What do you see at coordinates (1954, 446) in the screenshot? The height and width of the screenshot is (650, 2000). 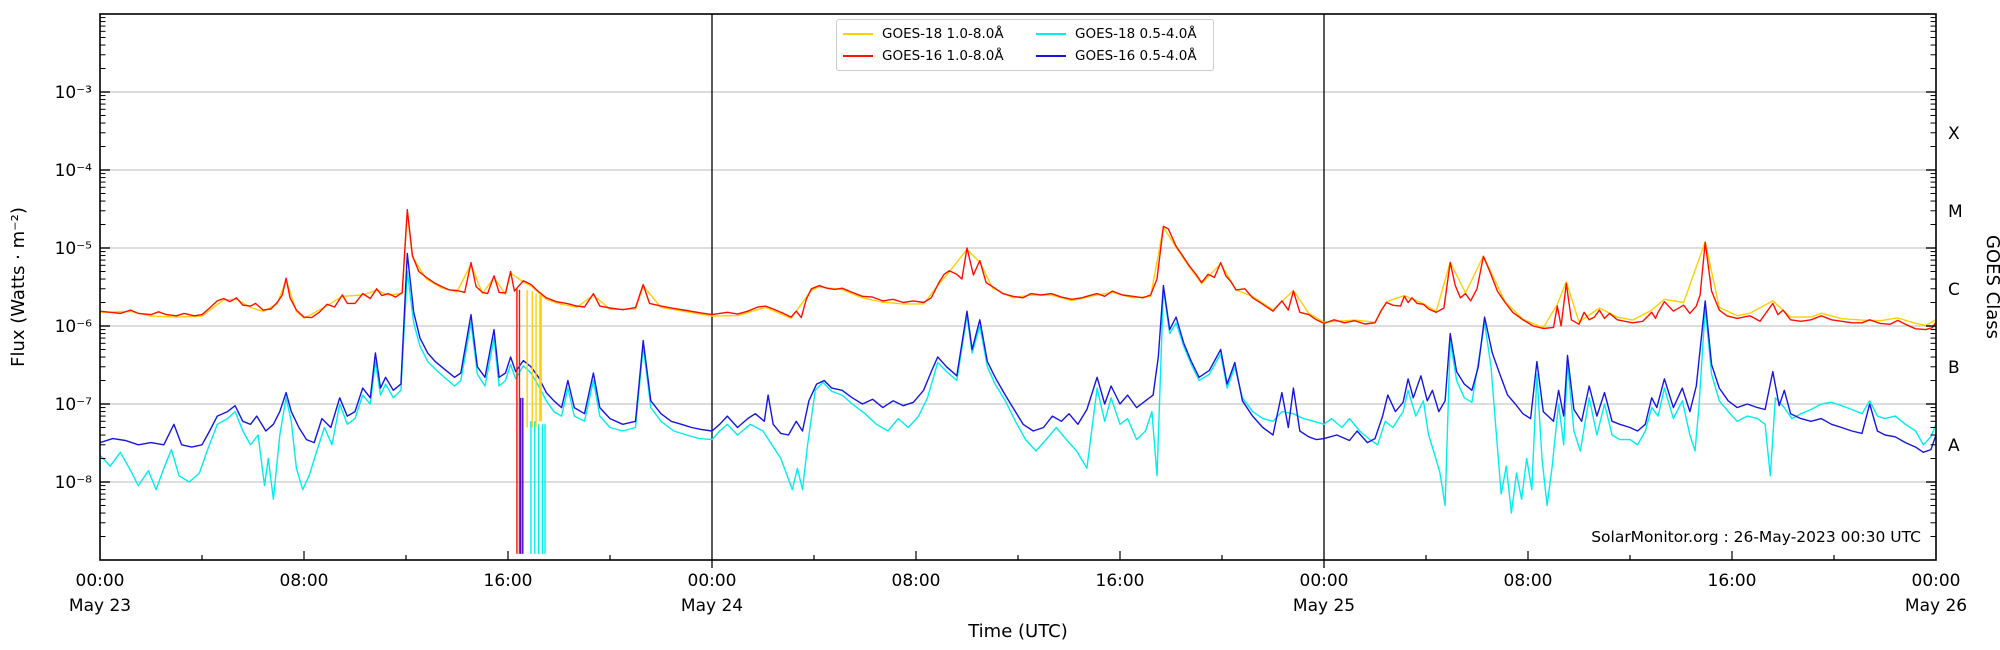 I see `goes-class-label: A` at bounding box center [1954, 446].